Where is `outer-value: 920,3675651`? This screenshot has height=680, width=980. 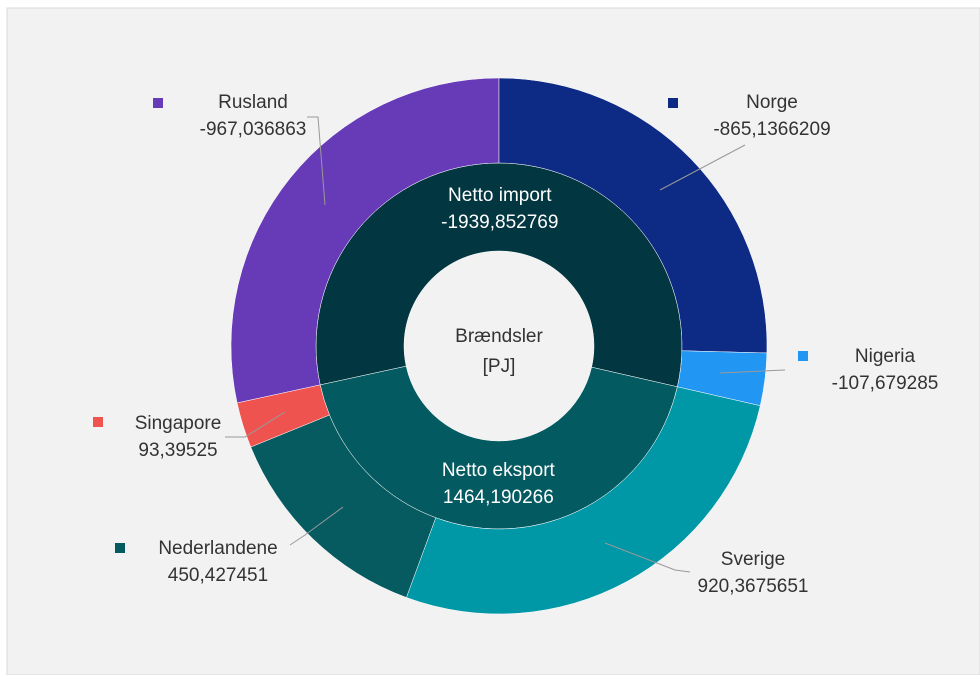
outer-value: 920,3675651 is located at coordinates (753, 586).